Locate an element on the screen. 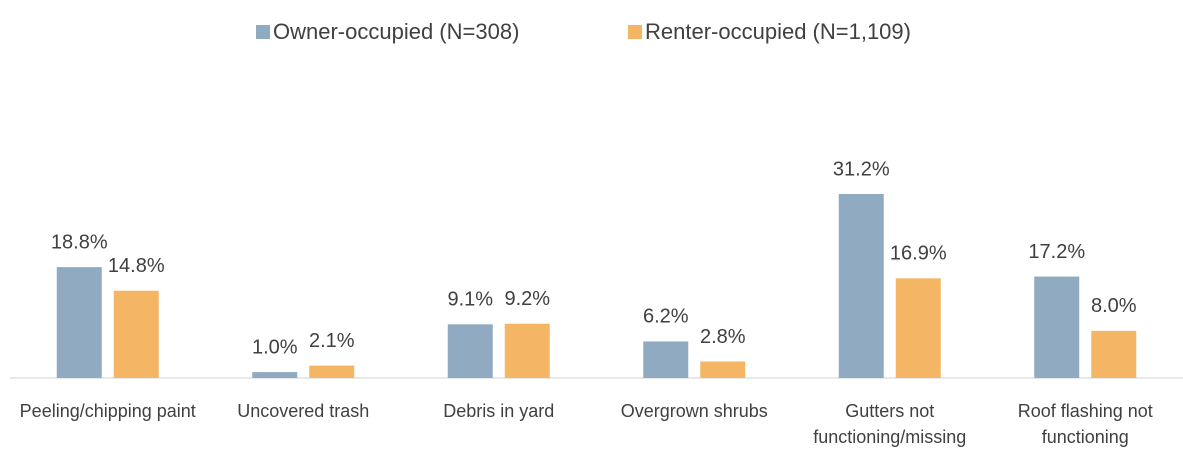  data-label: 2.1% is located at coordinates (332, 341).